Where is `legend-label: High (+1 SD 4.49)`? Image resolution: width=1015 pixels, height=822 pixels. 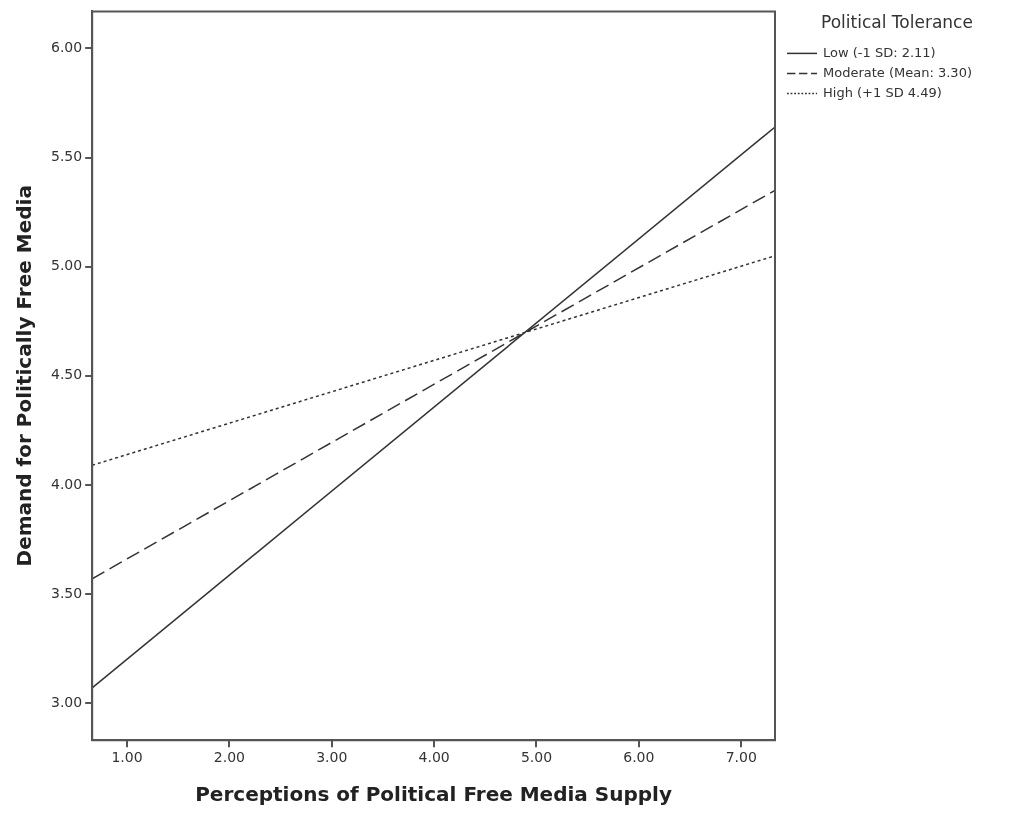 legend-label: High (+1 SD 4.49) is located at coordinates (882, 92).